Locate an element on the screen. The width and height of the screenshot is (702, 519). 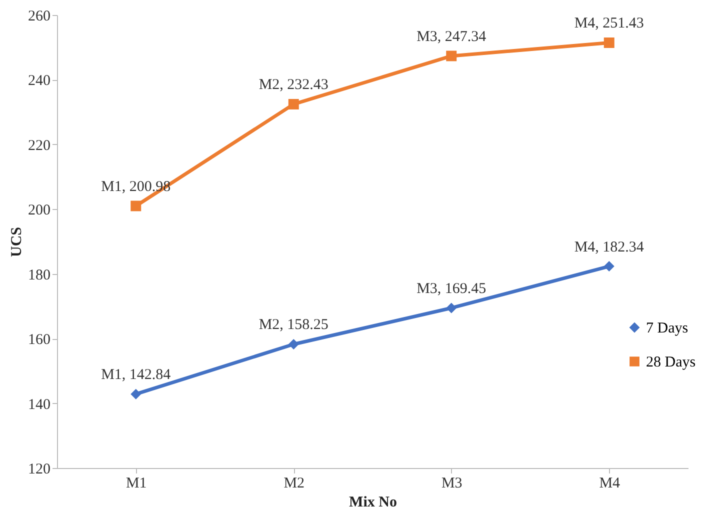
y-tick-label: 140 is located at coordinates (39, 404).